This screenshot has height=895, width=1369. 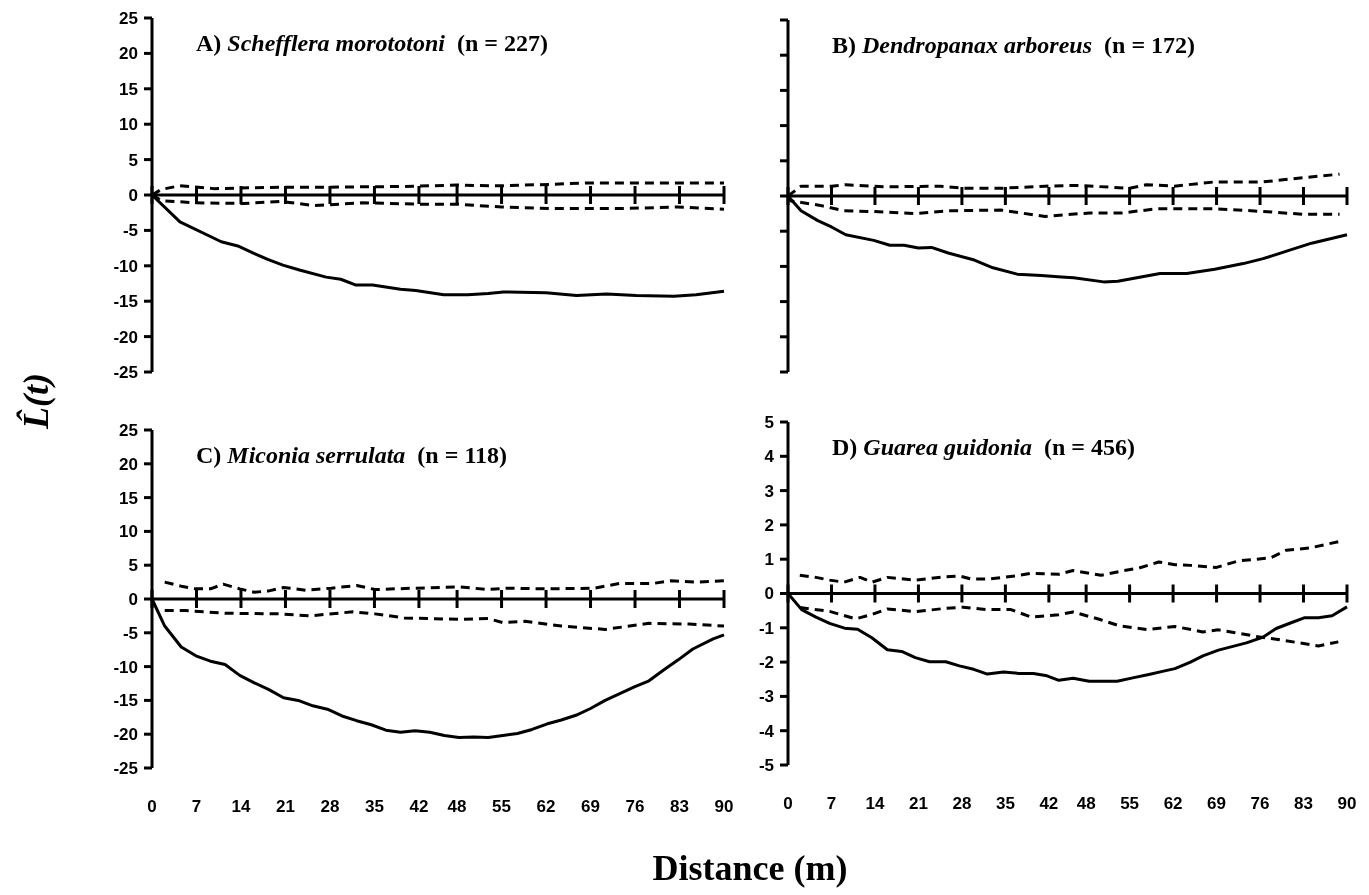 I want to click on y-axis-title: L̂(t), so click(x=36, y=401).